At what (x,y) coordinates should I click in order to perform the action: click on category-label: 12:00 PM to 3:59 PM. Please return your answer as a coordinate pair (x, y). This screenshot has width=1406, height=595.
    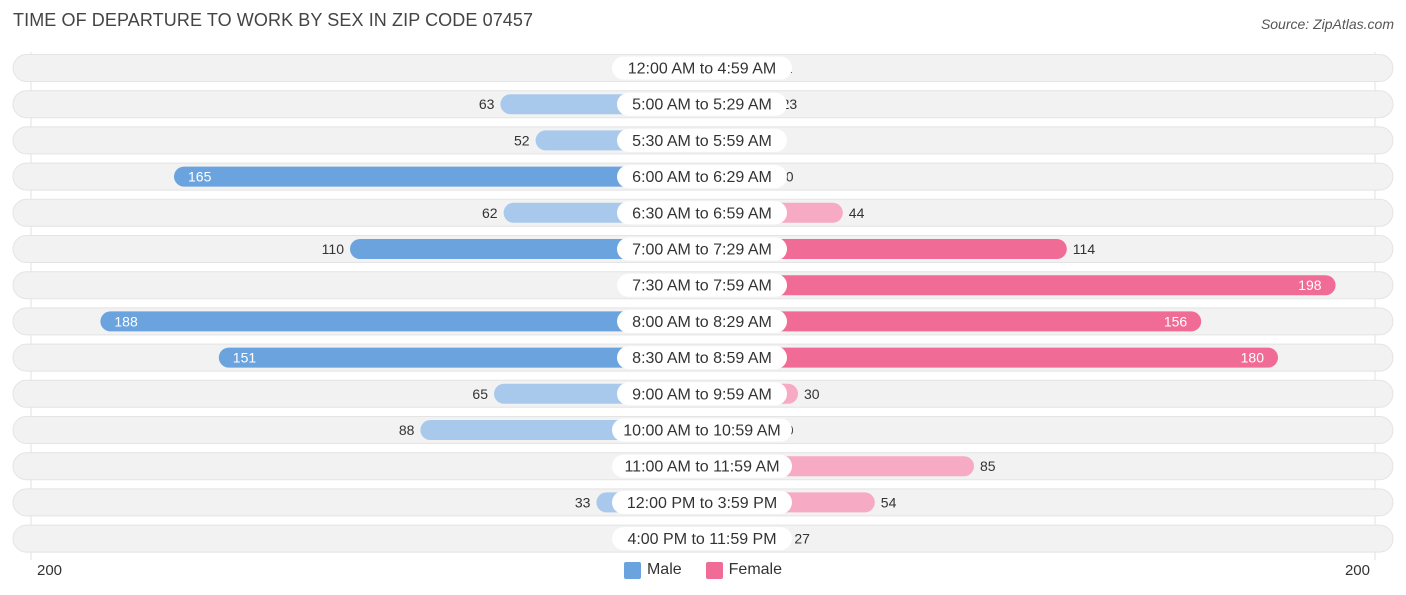
    Looking at the image, I should click on (702, 503).